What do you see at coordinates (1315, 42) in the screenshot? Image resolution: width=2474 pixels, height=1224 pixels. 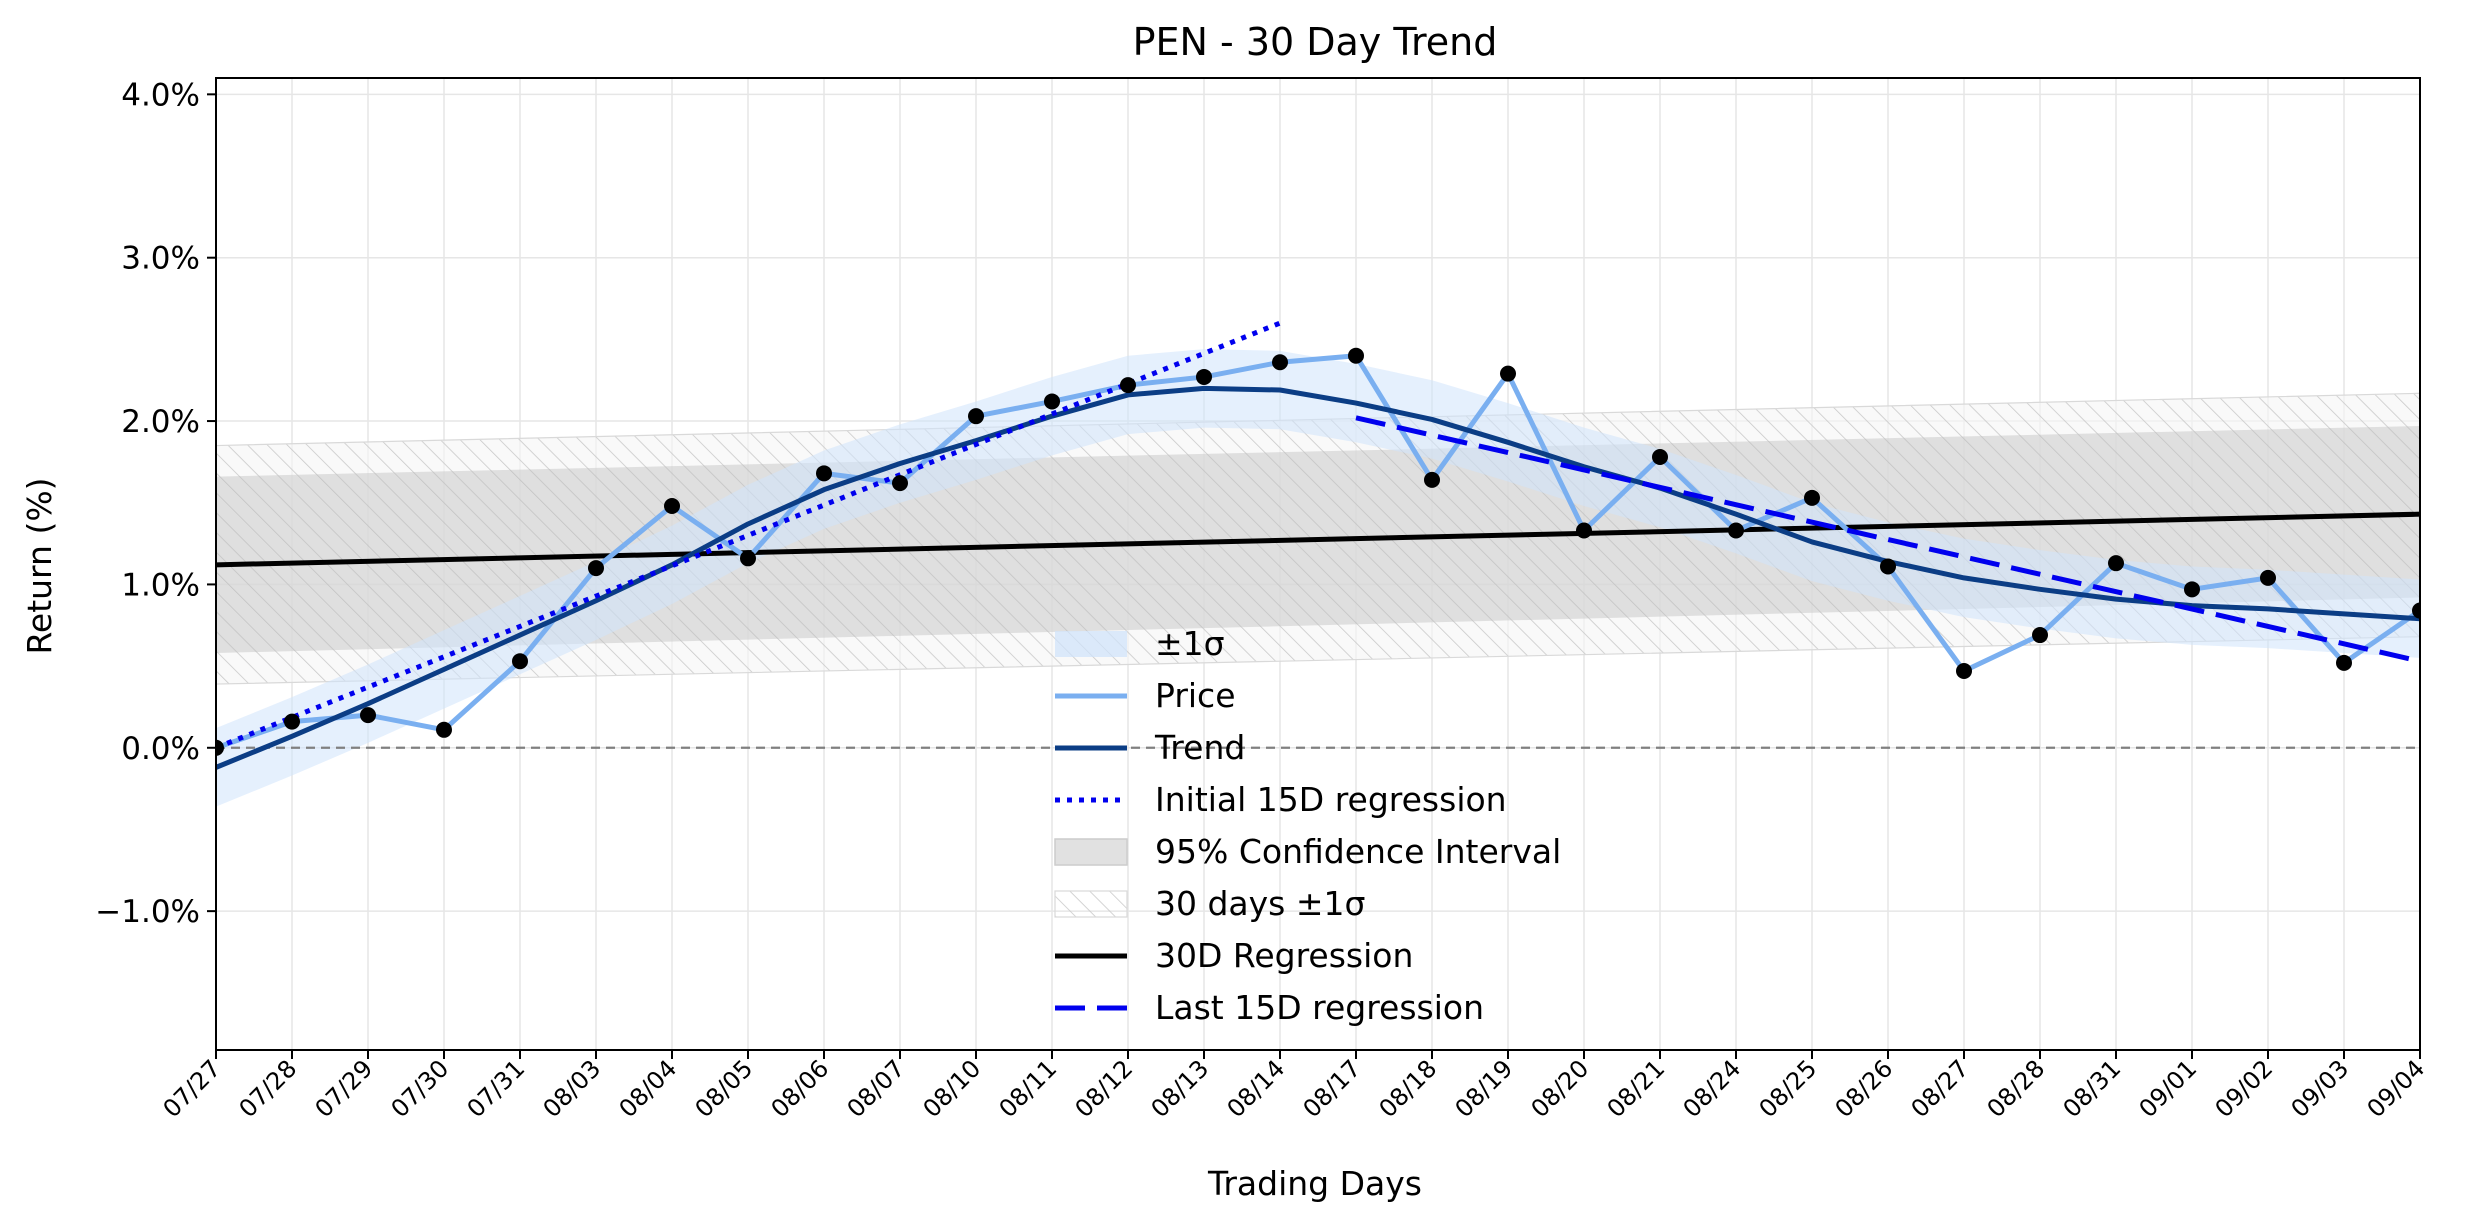 I see `chart-title: PEN - 30 Day Trend` at bounding box center [1315, 42].